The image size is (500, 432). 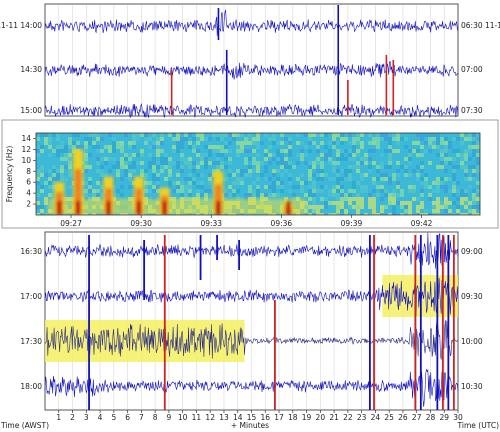 I want to click on bottom-xtick-29: 29, so click(x=444, y=417).